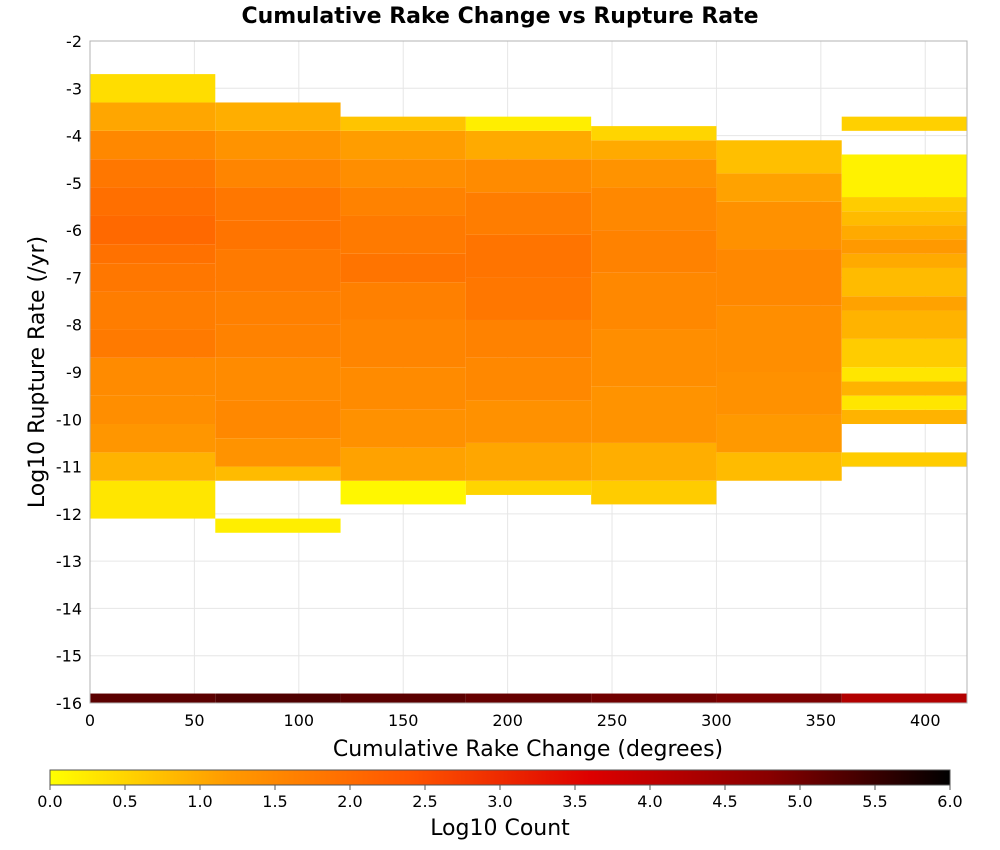 This screenshot has height=850, width=1000. What do you see at coordinates (574, 801) in the screenshot?
I see `colorbar-tick-label: 3.5` at bounding box center [574, 801].